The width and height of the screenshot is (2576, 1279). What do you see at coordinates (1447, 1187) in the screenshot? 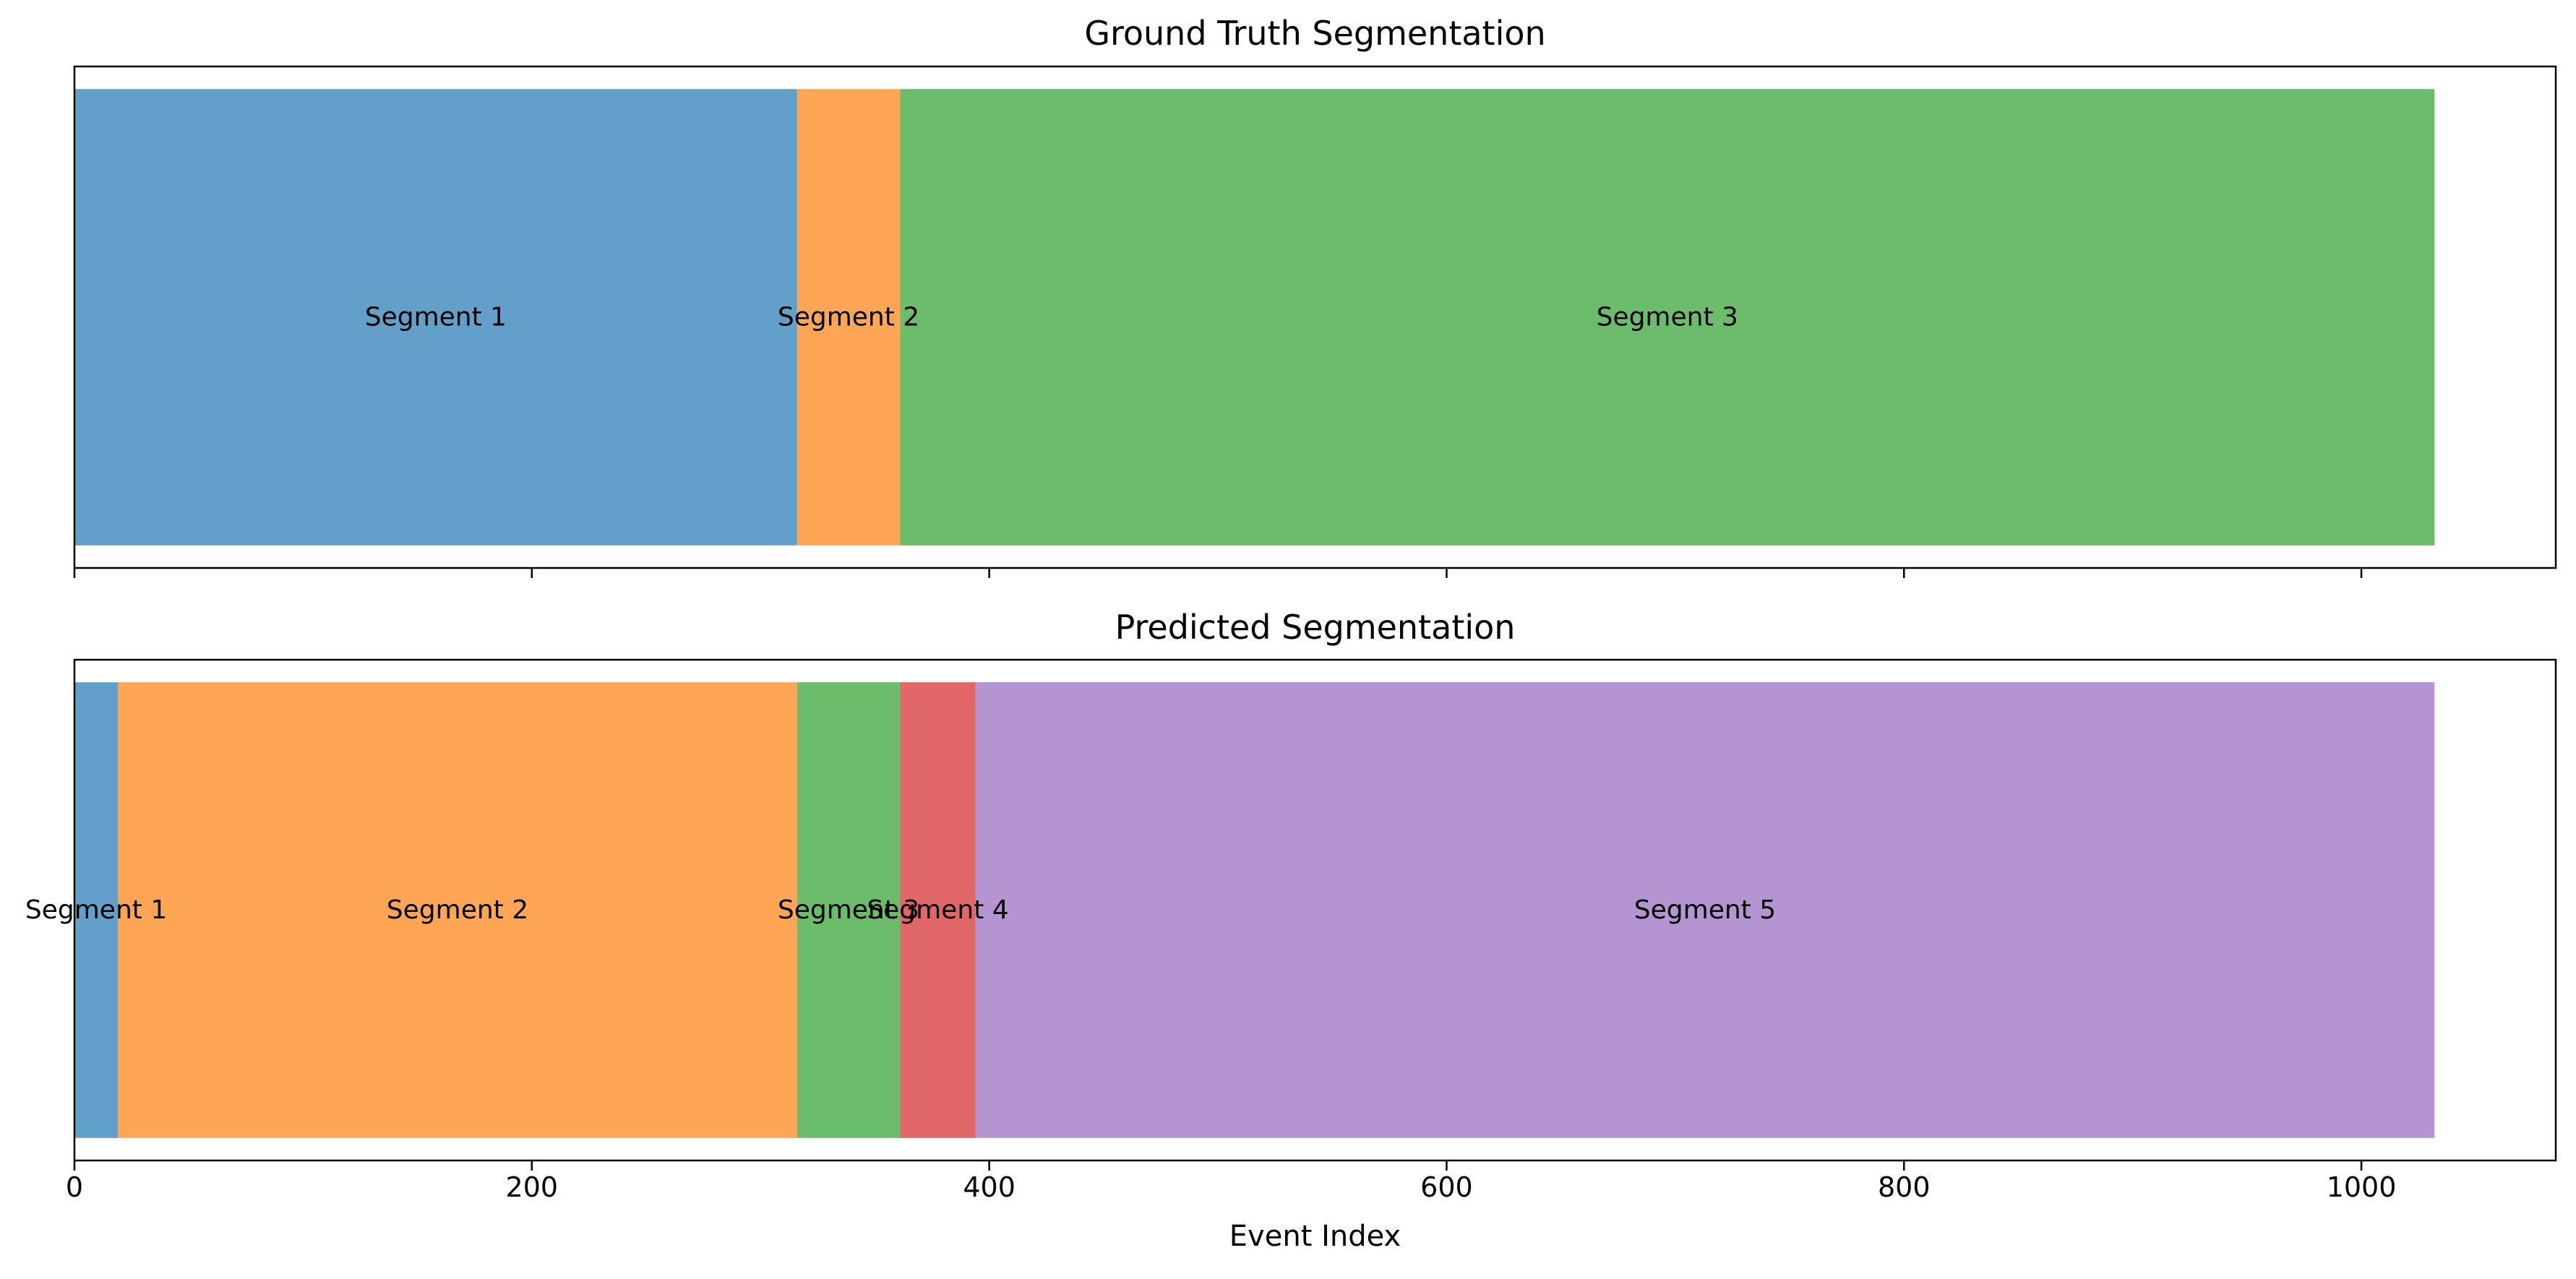
I see `x-tick-label: 600` at bounding box center [1447, 1187].